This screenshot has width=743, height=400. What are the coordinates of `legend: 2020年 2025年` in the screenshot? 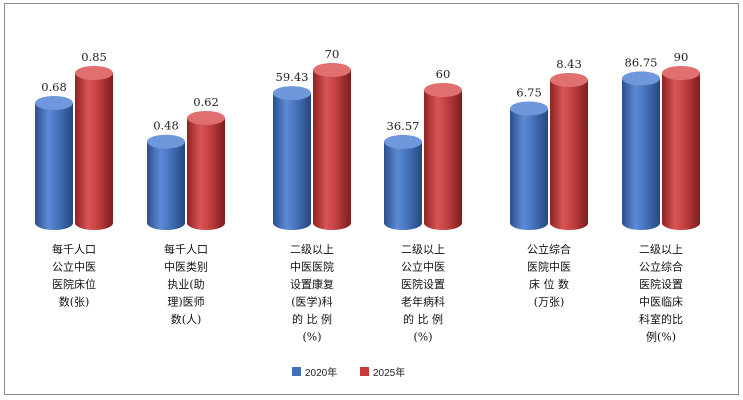 It's located at (348, 372).